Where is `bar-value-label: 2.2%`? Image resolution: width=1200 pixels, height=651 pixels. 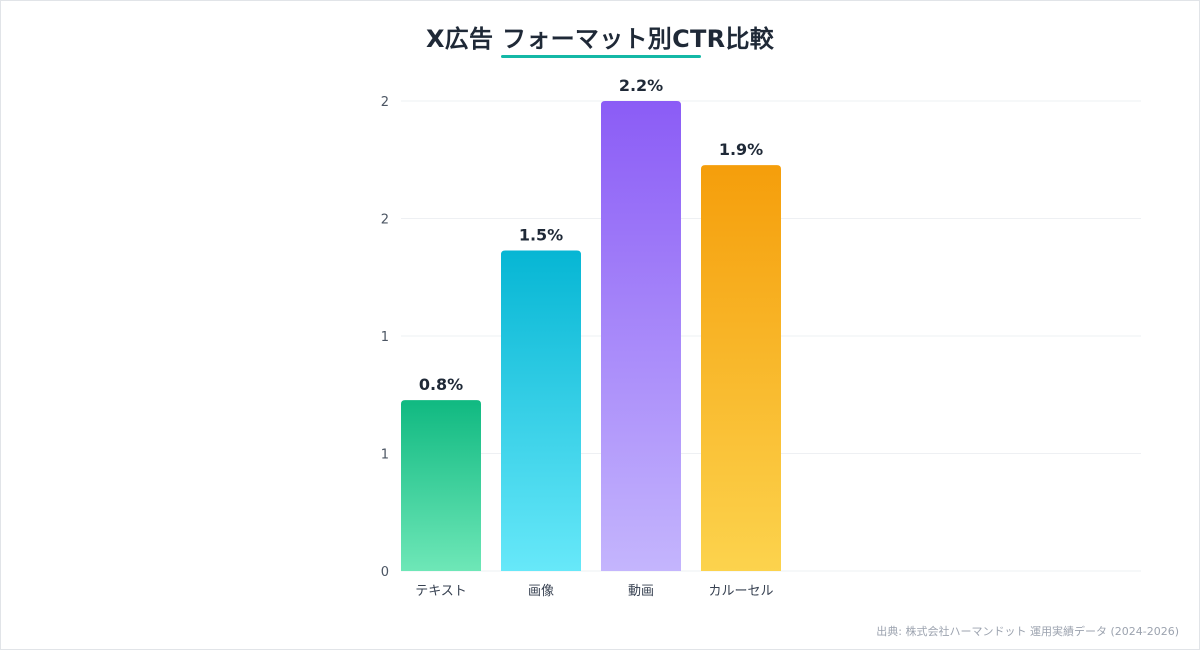
bar-value-label: 2.2% is located at coordinates (641, 85).